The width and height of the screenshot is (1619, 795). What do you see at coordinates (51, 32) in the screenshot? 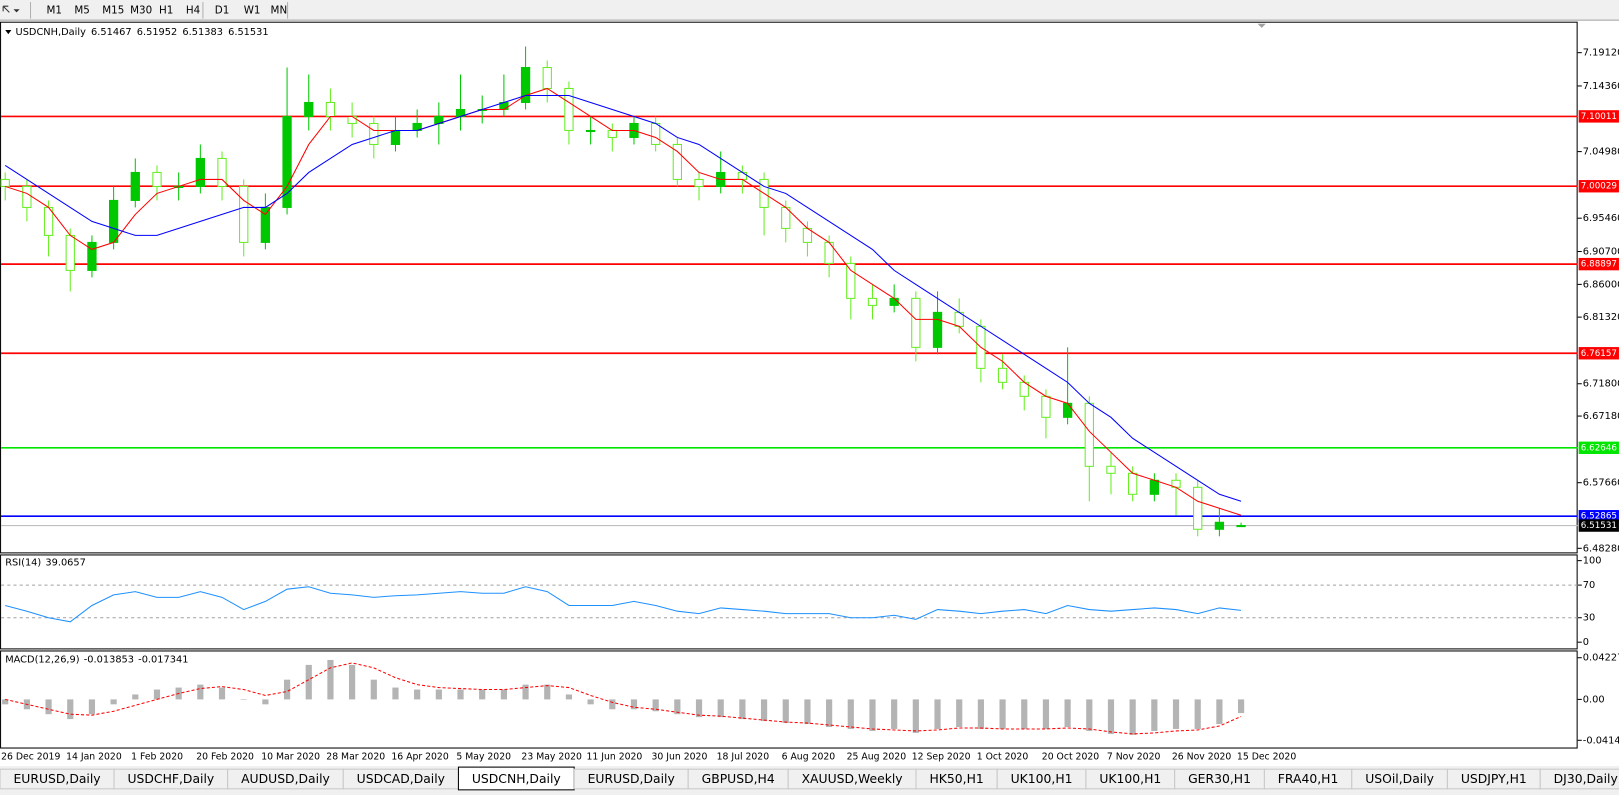
I see `symbol-title: USDCNH,Daily` at bounding box center [51, 32].